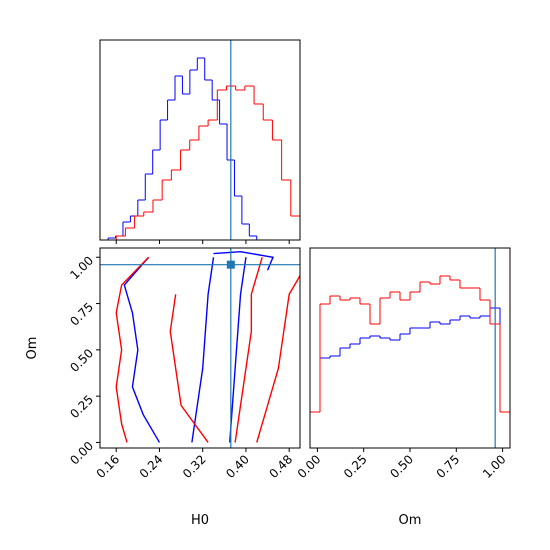 Image resolution: width=550 pixels, height=550 pixels. What do you see at coordinates (309, 466) in the screenshot?
I see `x-tick-label: 0.00` at bounding box center [309, 466].